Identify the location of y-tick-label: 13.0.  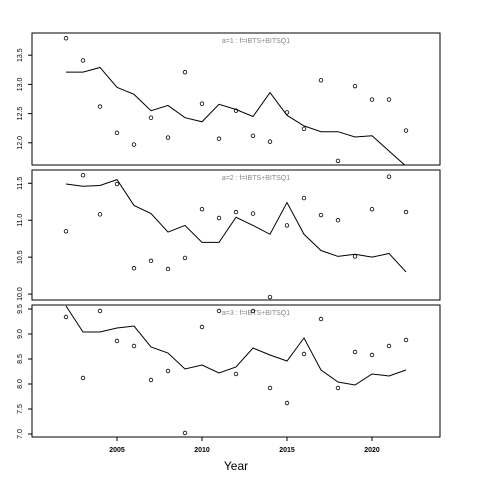
(20, 84).